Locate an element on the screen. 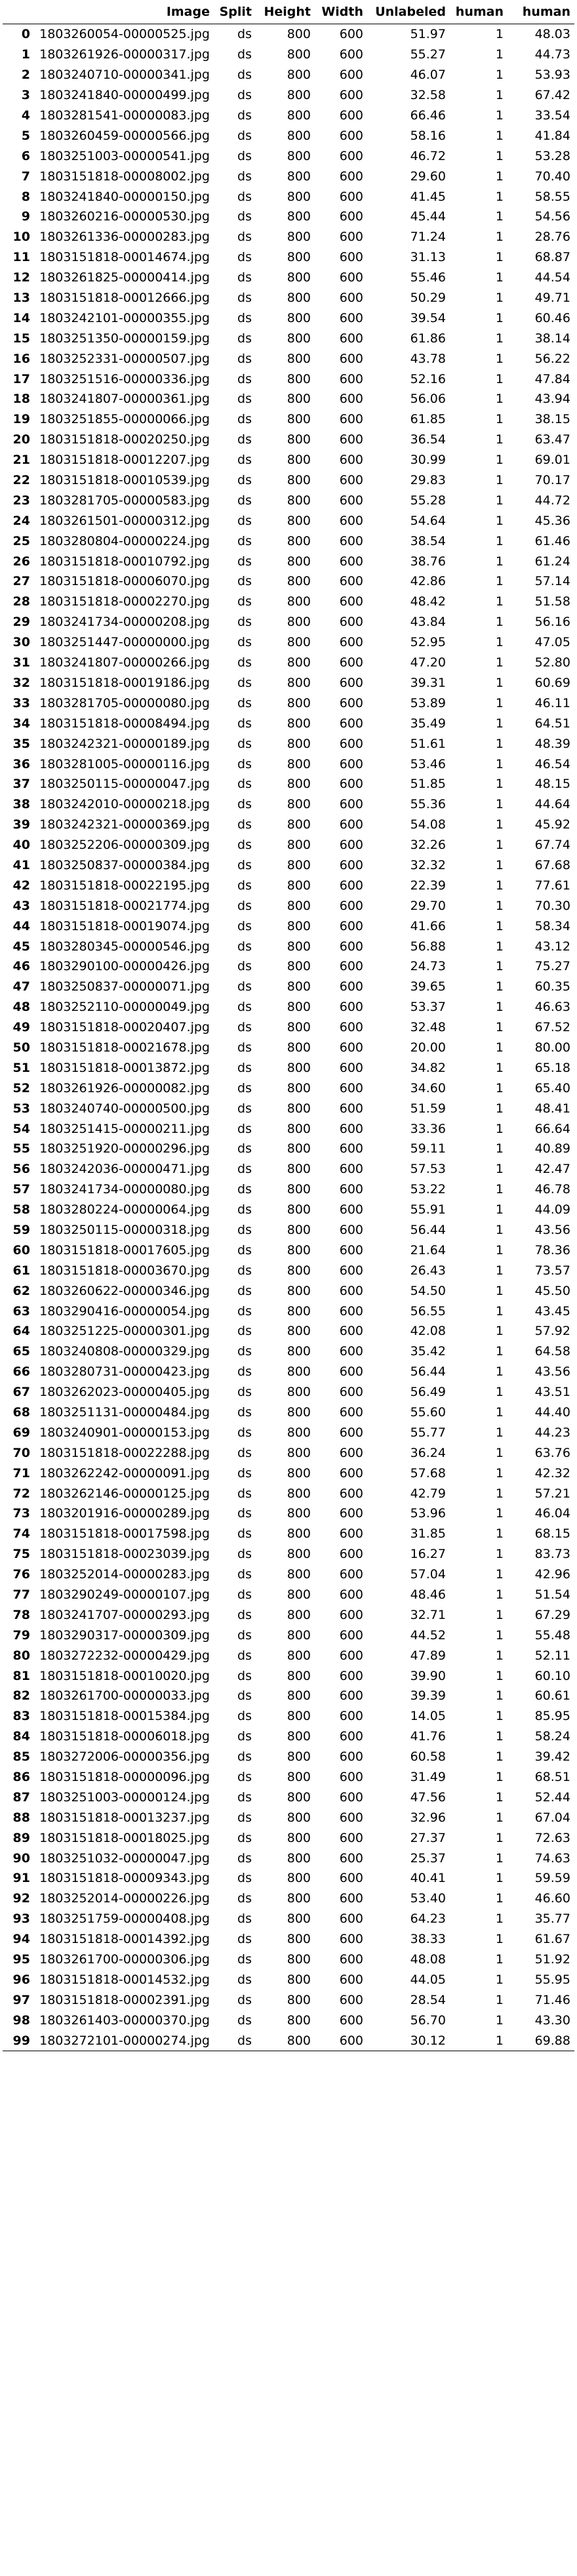  unlabeled-value: 39.31 is located at coordinates (428, 682).